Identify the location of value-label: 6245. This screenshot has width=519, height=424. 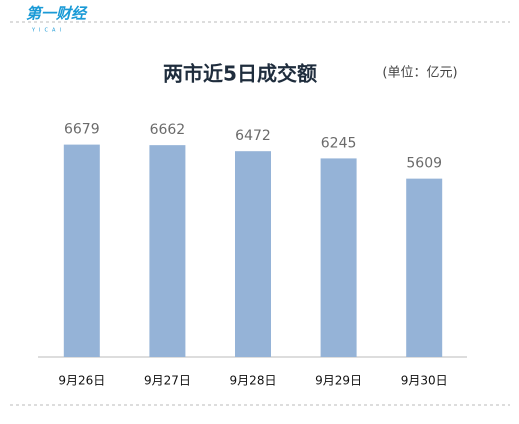
(339, 143).